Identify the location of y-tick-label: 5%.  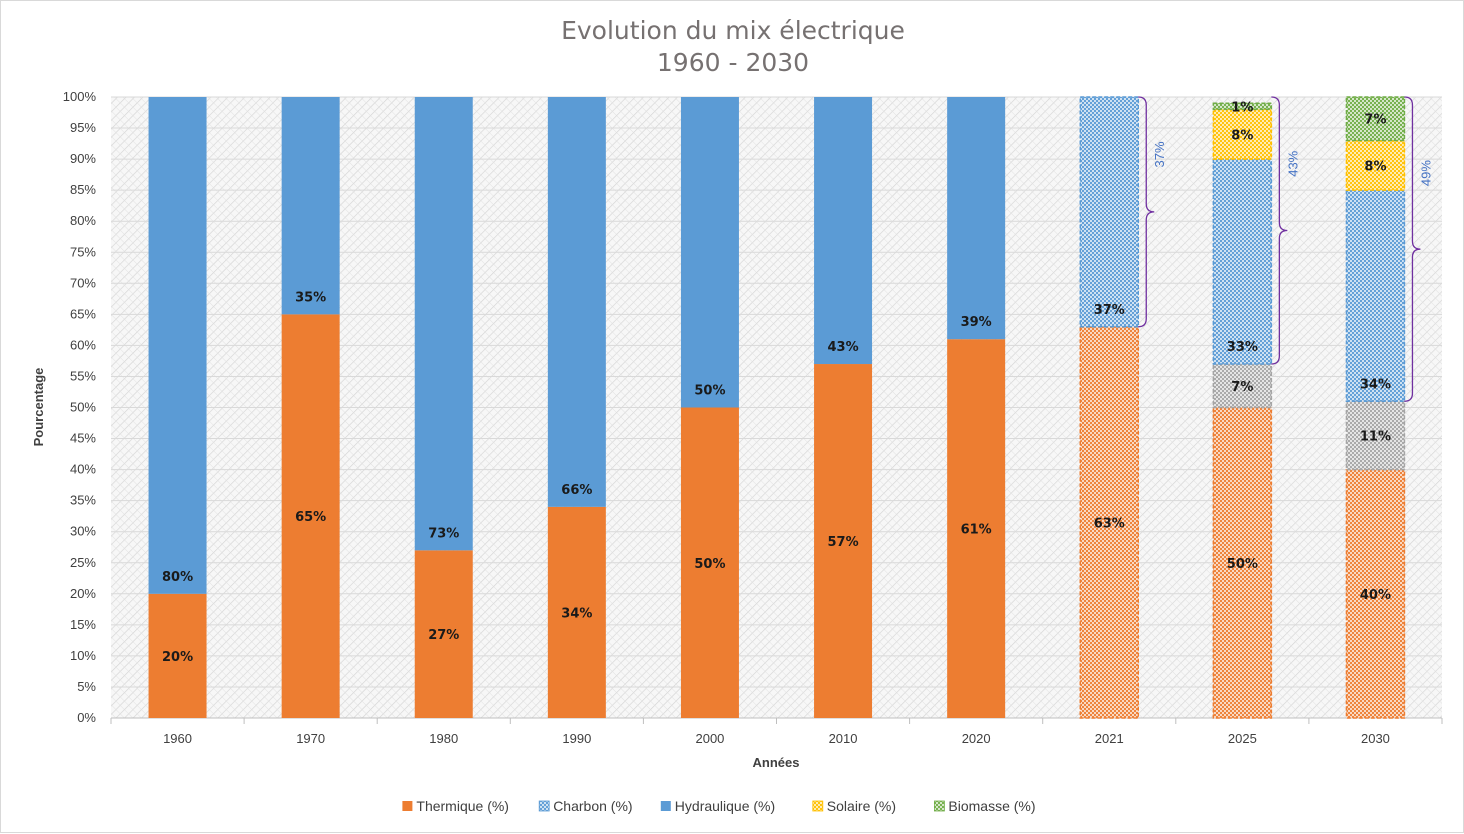
(86, 686).